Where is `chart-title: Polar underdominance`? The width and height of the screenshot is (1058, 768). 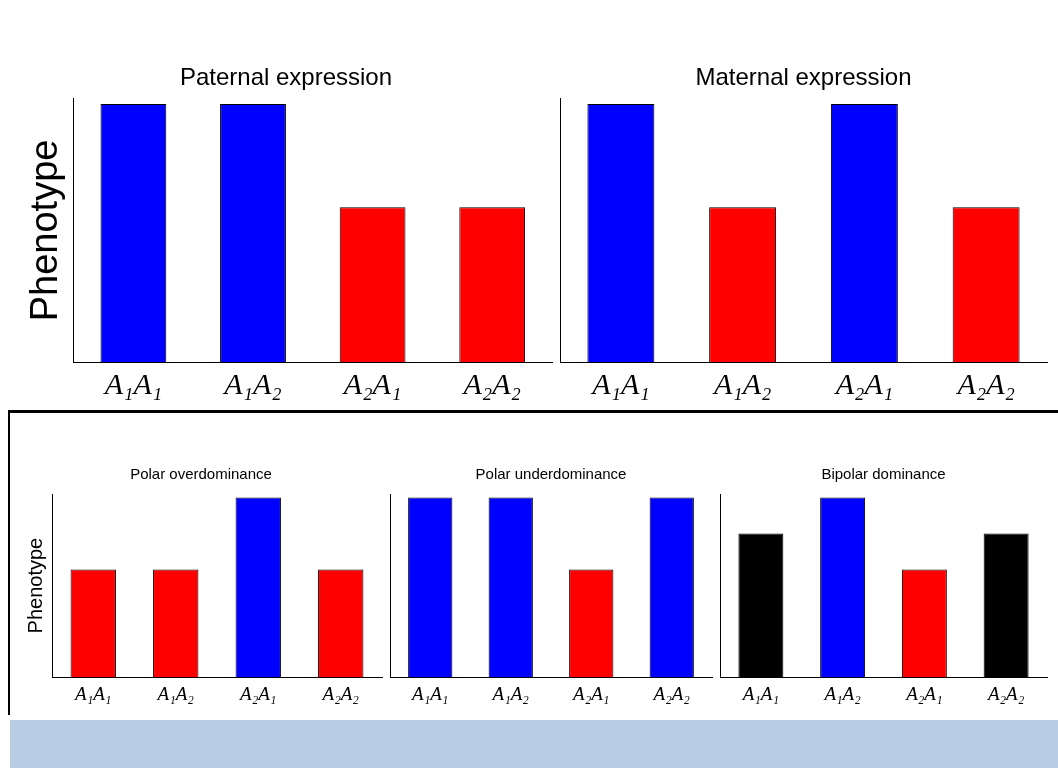
chart-title: Polar underdominance is located at coordinates (551, 474).